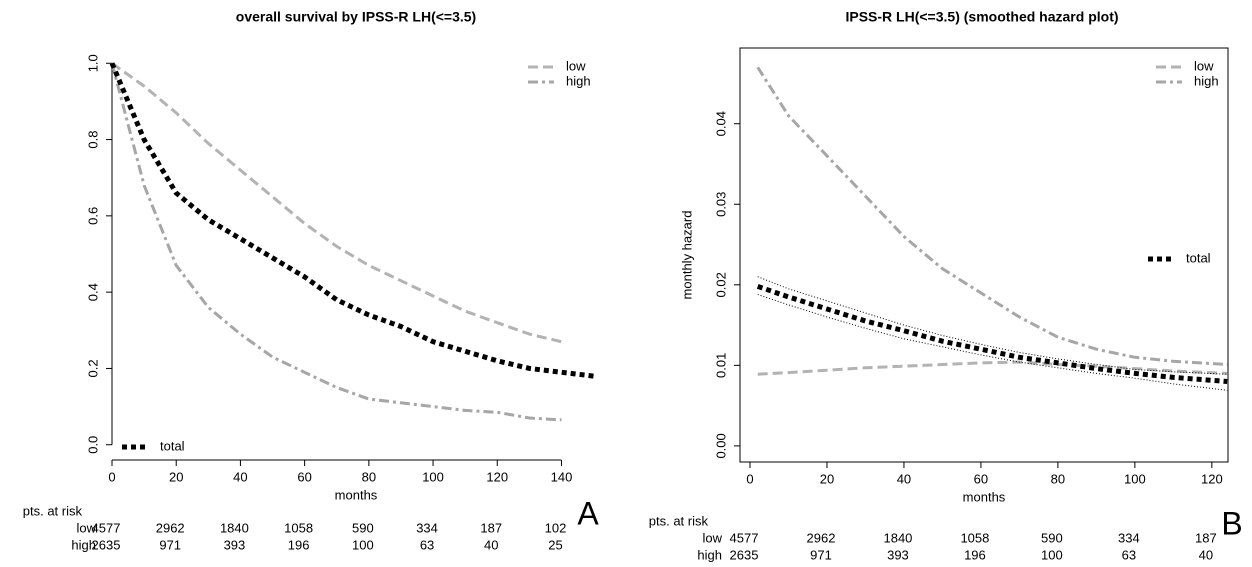 The width and height of the screenshot is (1252, 567). I want to click on y-tick-label: 0.0, so click(92, 445).